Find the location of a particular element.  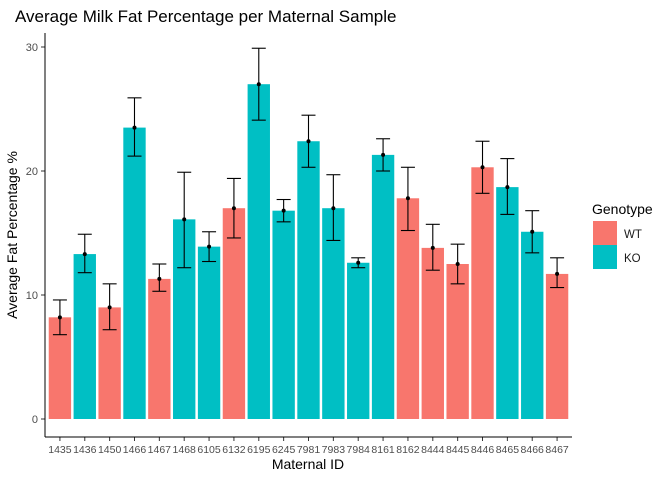

legend-key-wt is located at coordinates (605, 233).